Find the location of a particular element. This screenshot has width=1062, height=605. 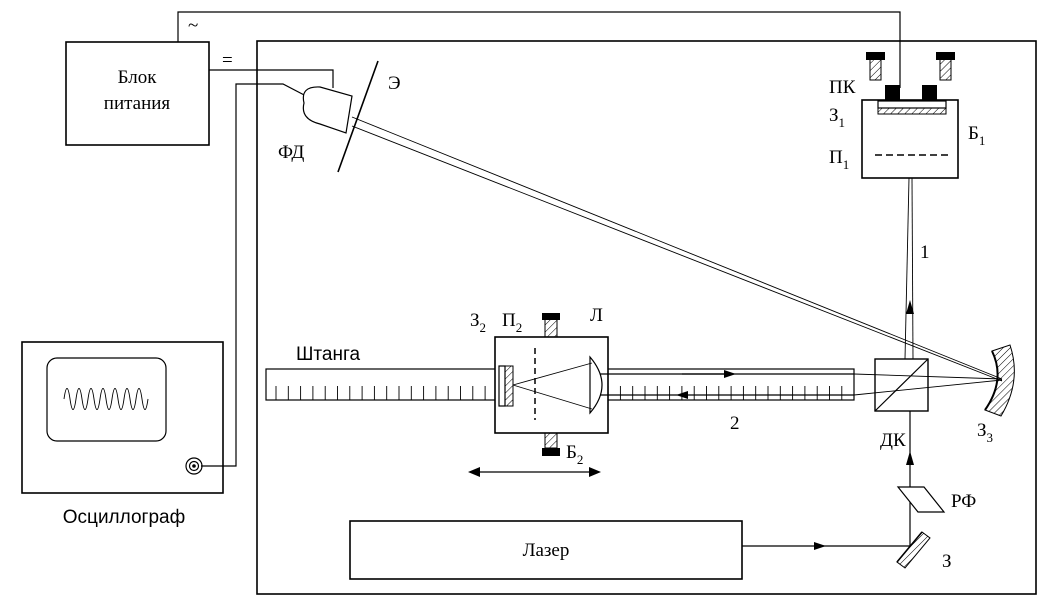

screen-label: Э is located at coordinates (394, 83).